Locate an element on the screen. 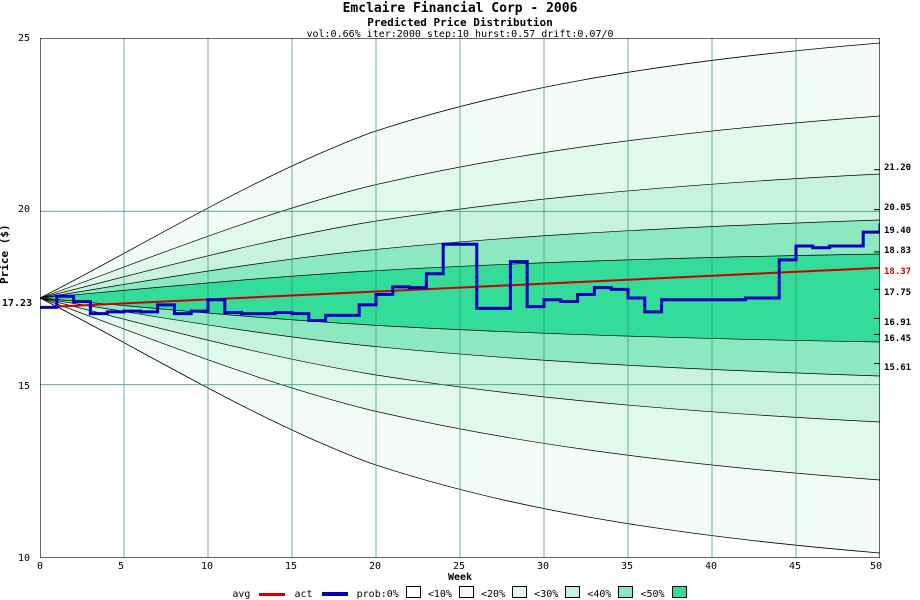  right-label-1775: 17.75 is located at coordinates (898, 293).